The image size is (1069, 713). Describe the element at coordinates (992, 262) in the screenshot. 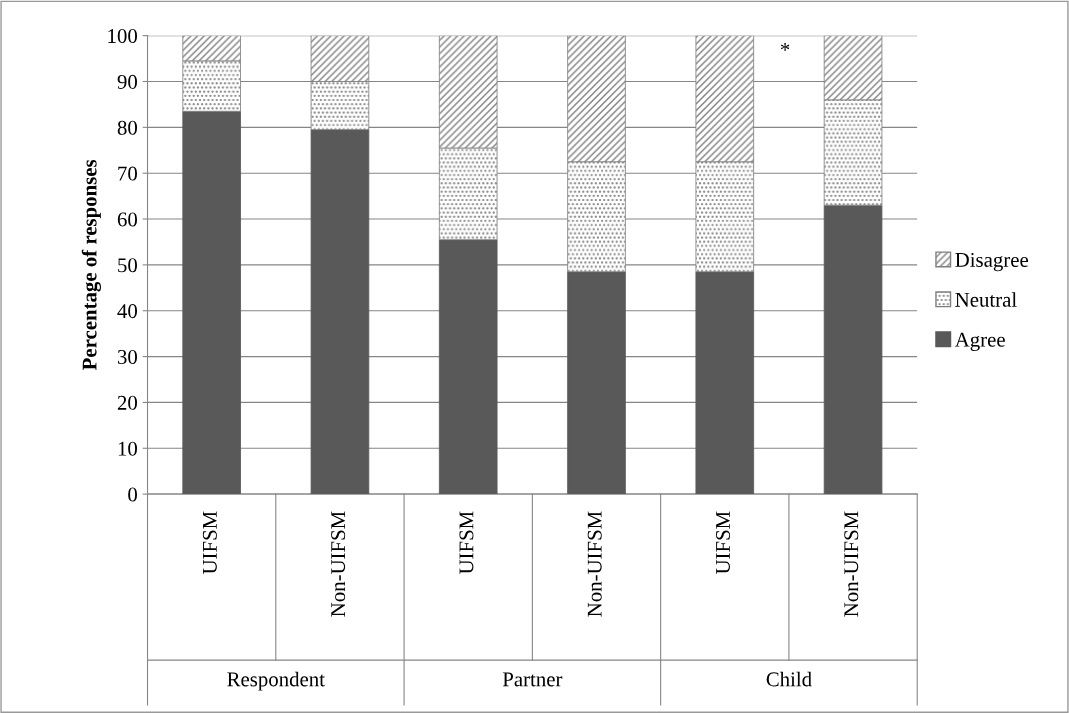

I see `legend-label: Disagree` at that location.